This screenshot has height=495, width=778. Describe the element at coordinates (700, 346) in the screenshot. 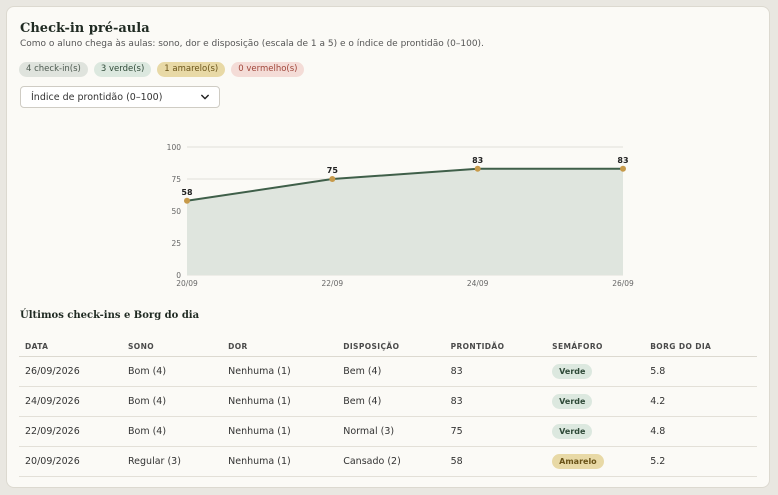

I see `column-header: BORG DO DIA` at that location.